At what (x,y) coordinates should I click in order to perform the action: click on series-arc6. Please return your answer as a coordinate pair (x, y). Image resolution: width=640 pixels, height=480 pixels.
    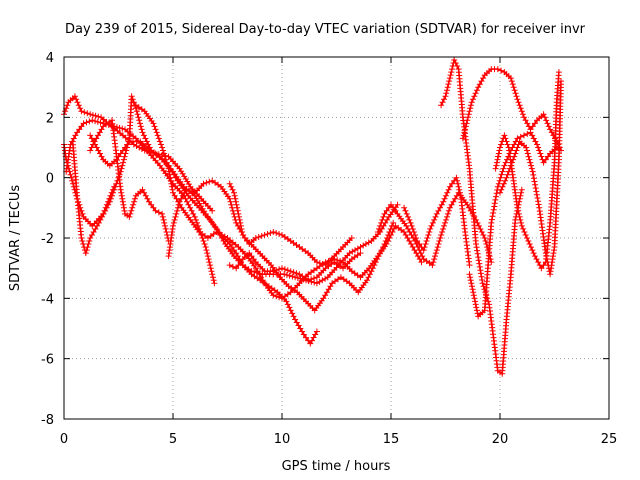
    Looking at the image, I should click on (129, 180).